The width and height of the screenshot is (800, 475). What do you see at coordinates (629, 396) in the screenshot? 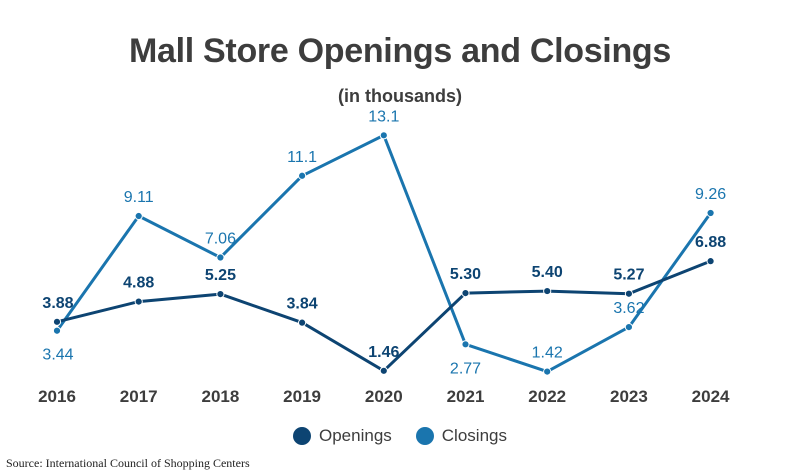
I see `x-tick-2023: 2023` at bounding box center [629, 396].